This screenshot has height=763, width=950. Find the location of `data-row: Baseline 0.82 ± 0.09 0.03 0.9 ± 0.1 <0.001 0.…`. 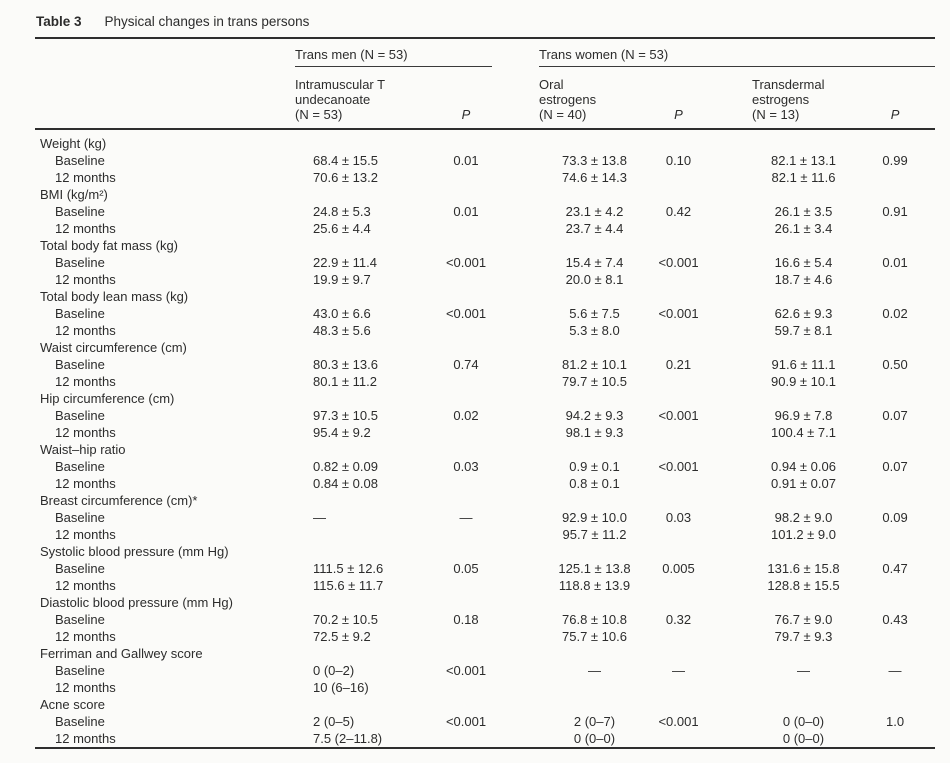

data-row: Baseline 0.82 ± 0.09 0.03 0.9 ± 0.1 <0.001 0.… is located at coordinates (485, 466).